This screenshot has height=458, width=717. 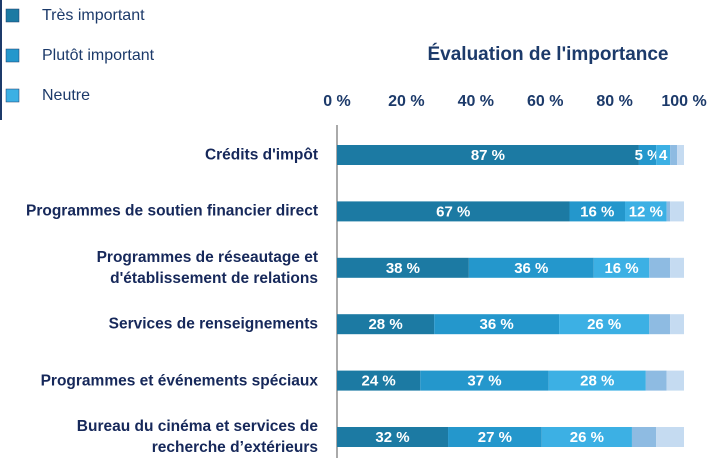 I want to click on category-label: Programmes et événements spéciaux, so click(x=179, y=381).